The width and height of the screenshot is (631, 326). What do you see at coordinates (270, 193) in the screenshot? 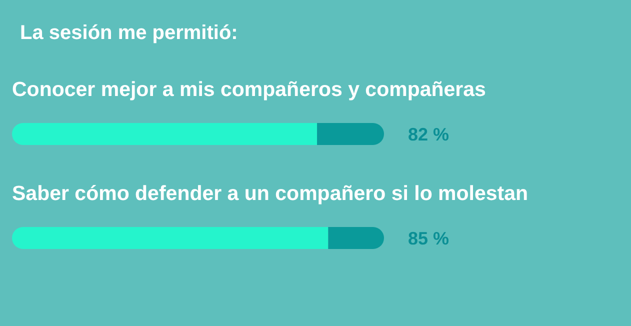
I see `y-tick-label: Saber cómo defender a un compañero si lo molestan` at bounding box center [270, 193].